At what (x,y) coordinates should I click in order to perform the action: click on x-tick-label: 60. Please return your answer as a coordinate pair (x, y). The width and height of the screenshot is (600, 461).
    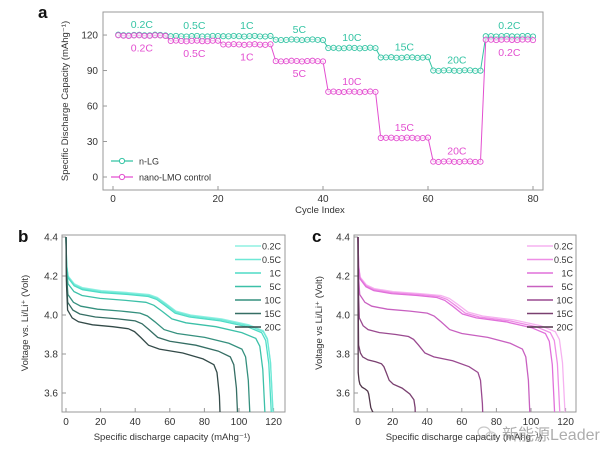
    Looking at the image, I should click on (428, 199).